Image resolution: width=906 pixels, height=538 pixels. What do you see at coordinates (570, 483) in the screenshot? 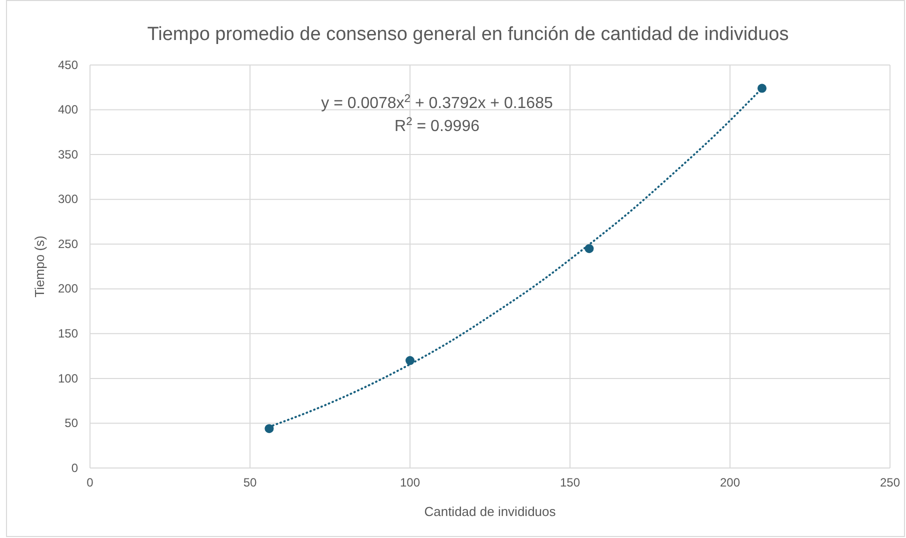
I see `x-tick-label: 150` at bounding box center [570, 483].